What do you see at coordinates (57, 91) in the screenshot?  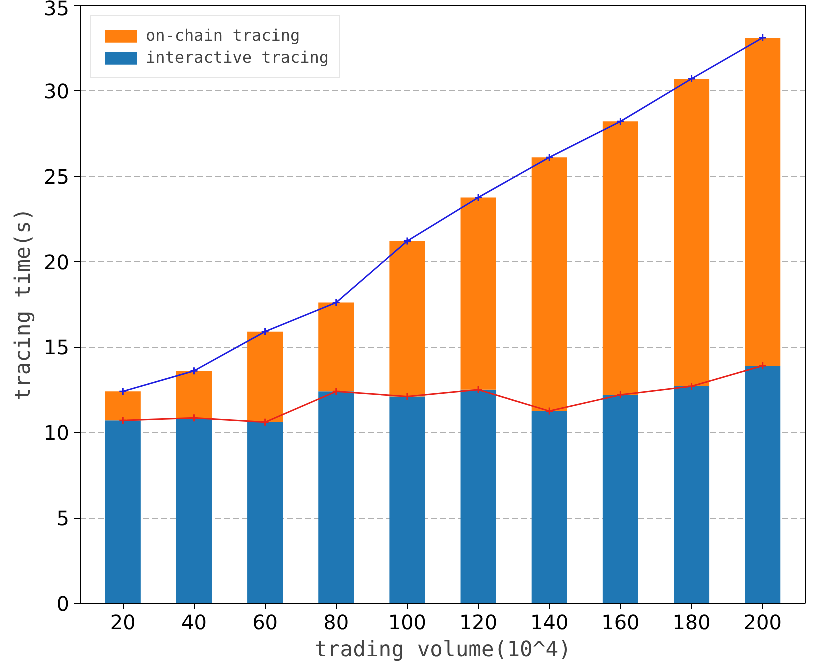 I see `y-tick-label: 30` at bounding box center [57, 91].